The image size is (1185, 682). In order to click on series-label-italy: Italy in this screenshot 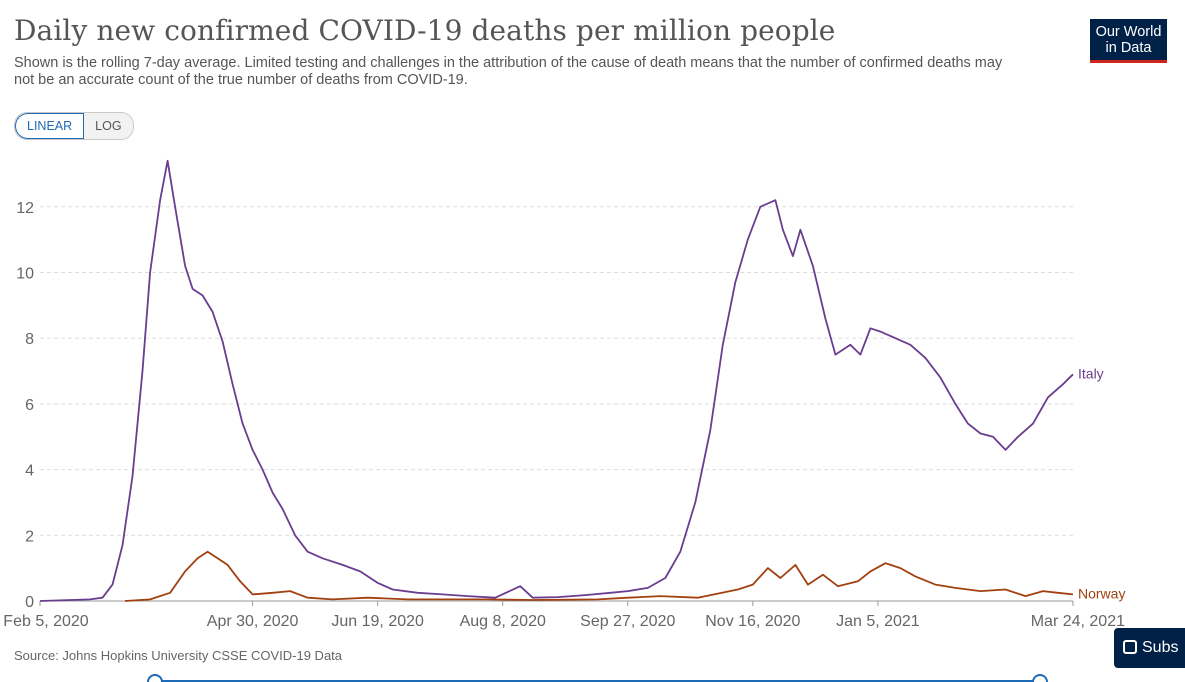, I will do `click(1091, 373)`.